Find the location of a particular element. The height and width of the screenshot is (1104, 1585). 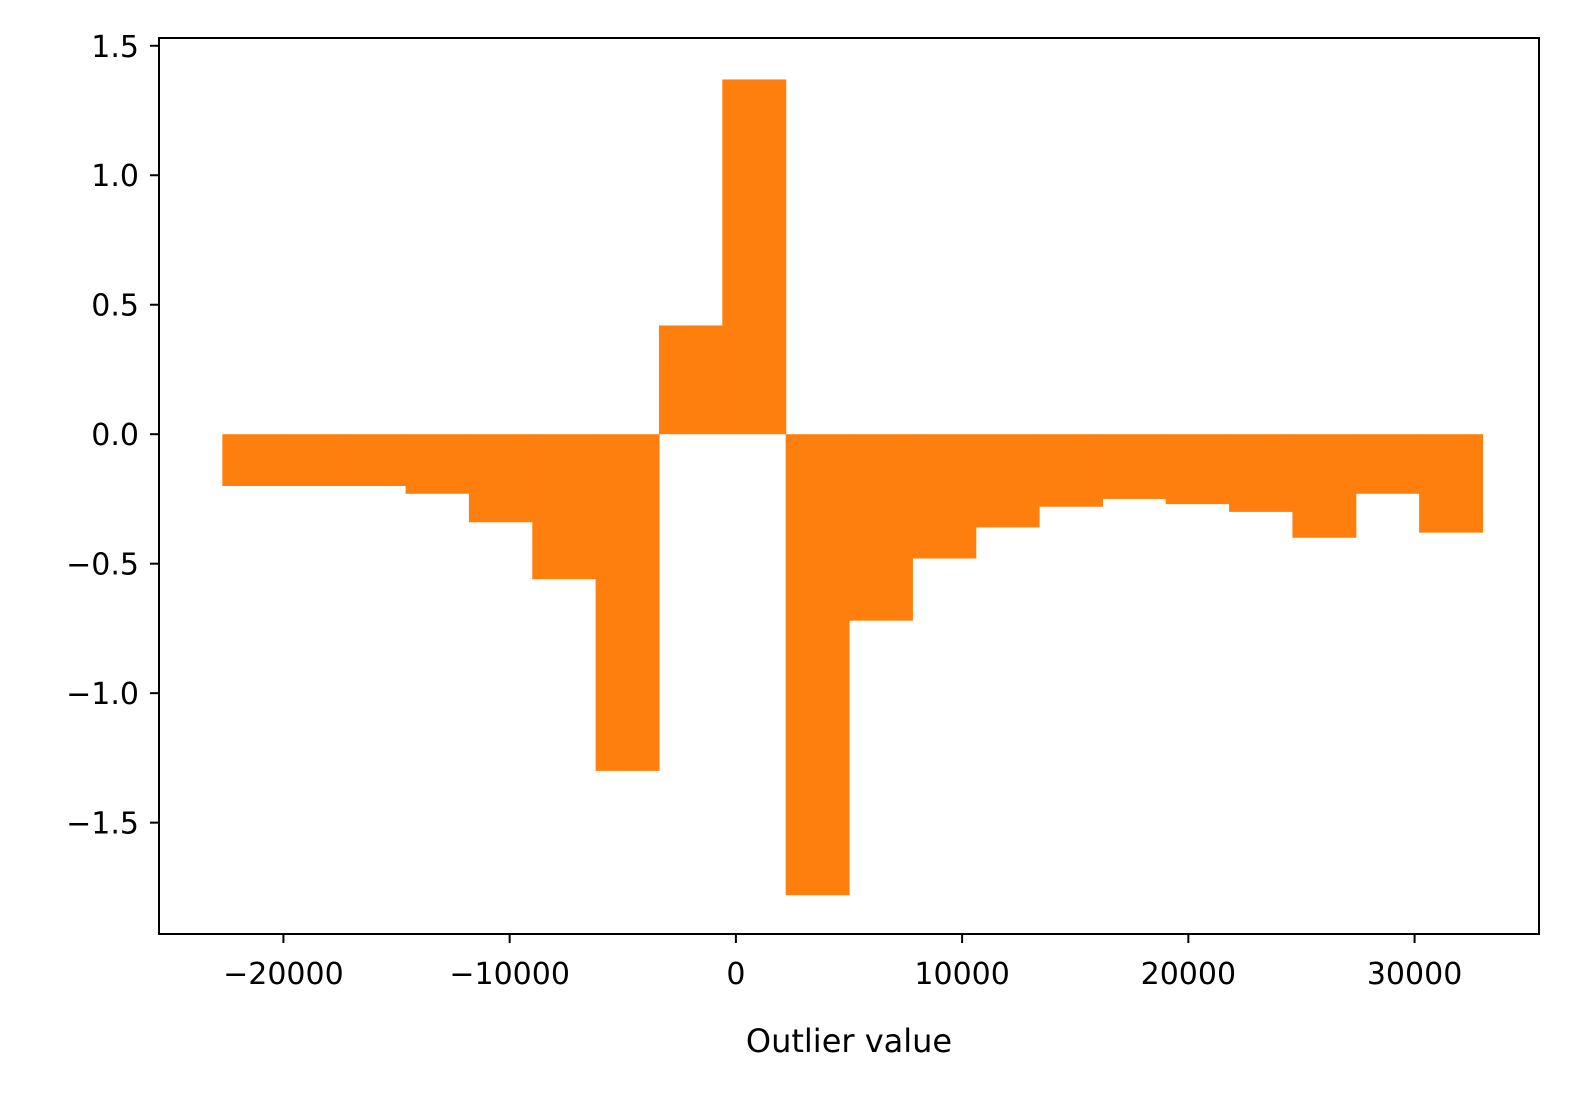

x-tick-label: 20000 is located at coordinates (1188, 974).